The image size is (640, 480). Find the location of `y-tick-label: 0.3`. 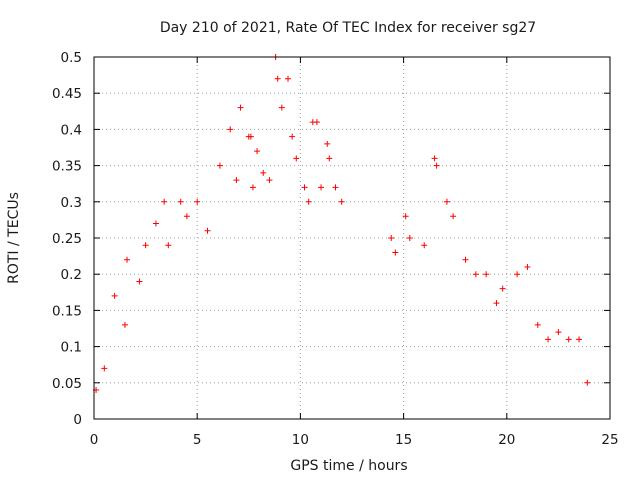

y-tick-label: 0.3 is located at coordinates (71, 203).